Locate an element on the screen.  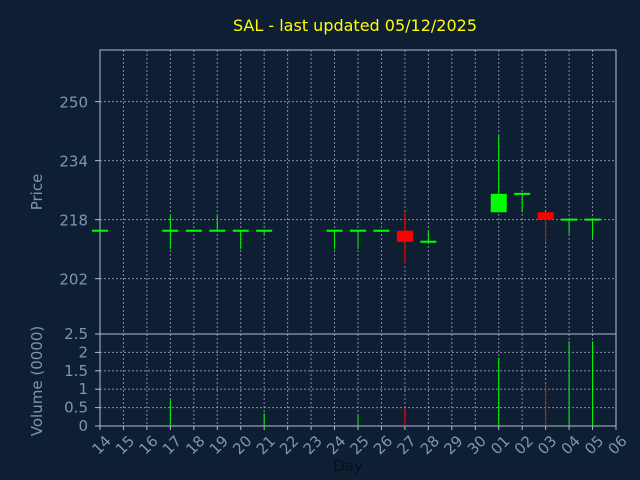
x-tick-label: 18 is located at coordinates (195, 445).